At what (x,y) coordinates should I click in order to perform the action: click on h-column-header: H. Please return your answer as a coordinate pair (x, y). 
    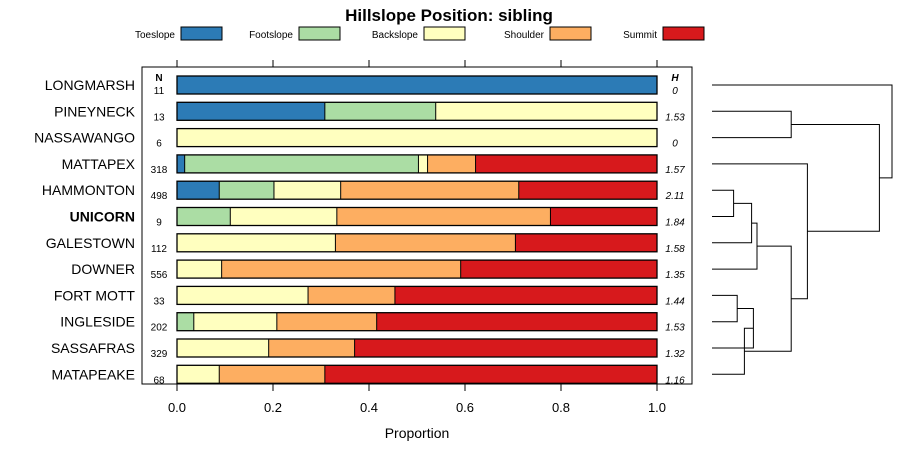
    Looking at the image, I should click on (675, 78).